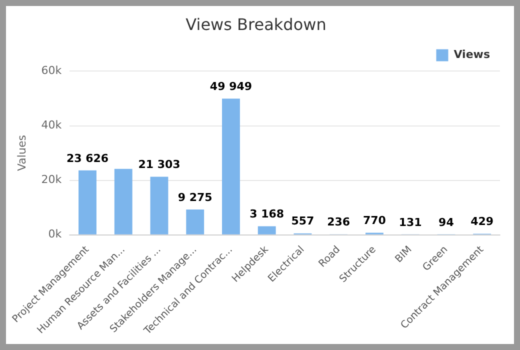 Image resolution: width=520 pixels, height=350 pixels. Describe the element at coordinates (302, 221) in the screenshot. I see `data-label: 557` at that location.